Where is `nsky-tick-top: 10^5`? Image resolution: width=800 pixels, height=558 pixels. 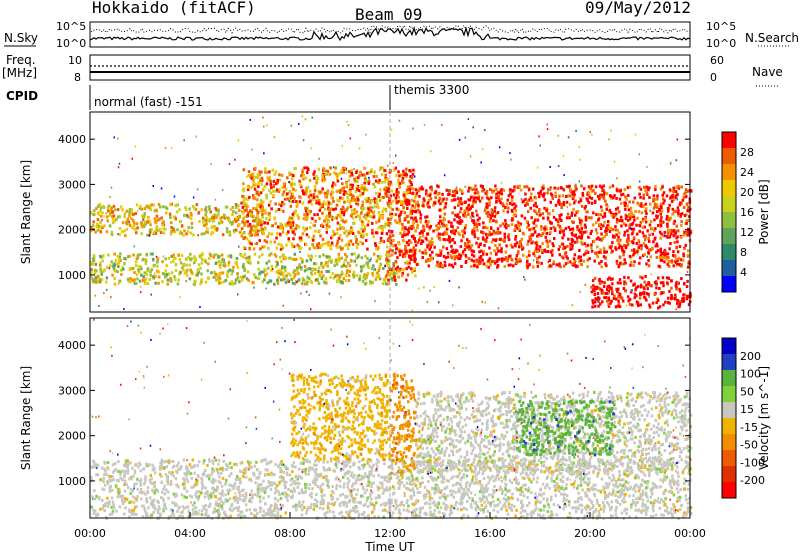 nsky-tick-top: 10^5 is located at coordinates (71, 26).